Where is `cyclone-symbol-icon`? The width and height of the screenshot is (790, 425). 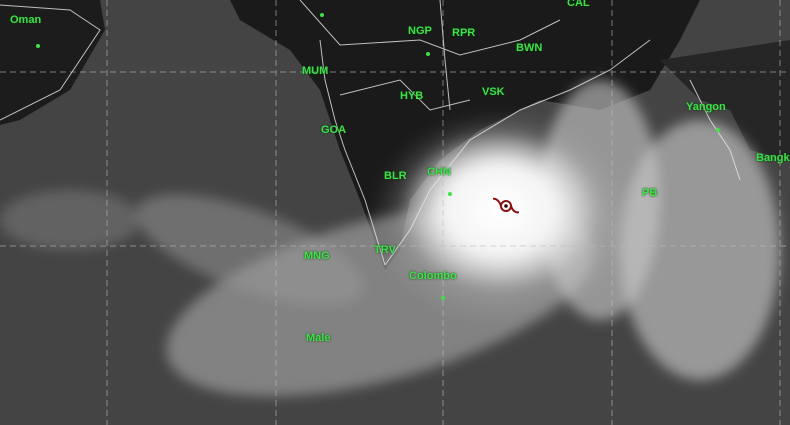
cyclone-symbol-icon is located at coordinates (506, 205).